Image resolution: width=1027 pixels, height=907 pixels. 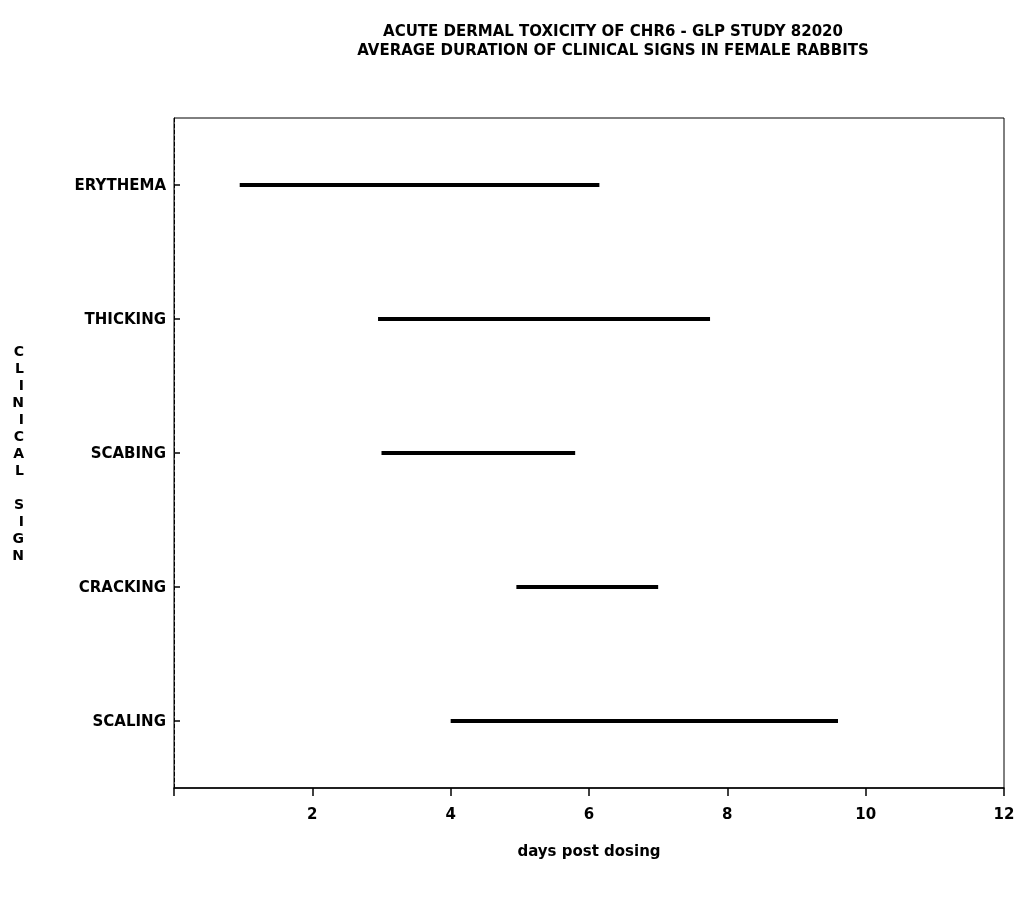 What do you see at coordinates (18, 453) in the screenshot?
I see `text: CLINICAL SIGN` at bounding box center [18, 453].